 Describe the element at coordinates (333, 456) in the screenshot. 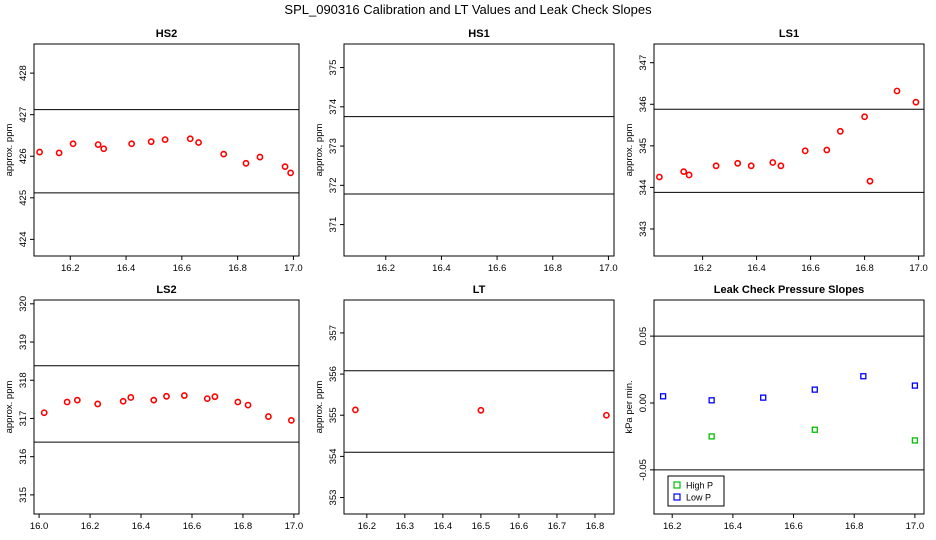

I see `y-tick-label: 354` at that location.